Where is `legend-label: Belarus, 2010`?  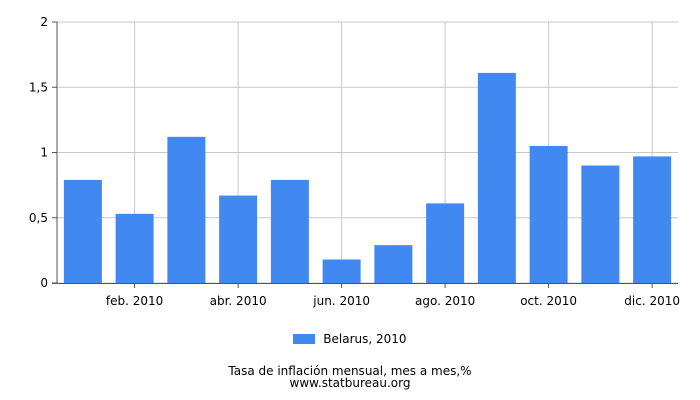 legend-label: Belarus, 2010 is located at coordinates (365, 339).